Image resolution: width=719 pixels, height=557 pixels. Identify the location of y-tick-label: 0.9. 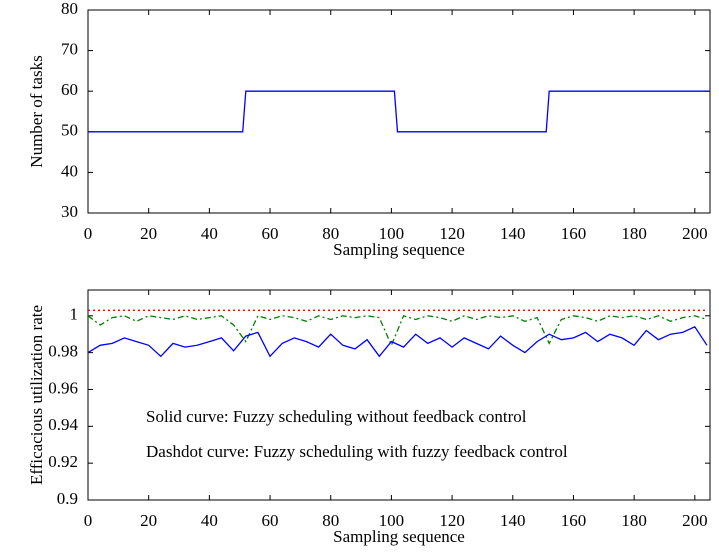
(67, 498).